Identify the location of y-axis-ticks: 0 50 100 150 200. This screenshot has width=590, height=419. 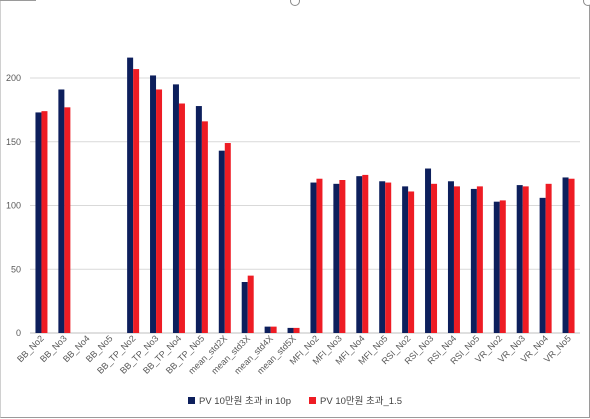
(13, 205).